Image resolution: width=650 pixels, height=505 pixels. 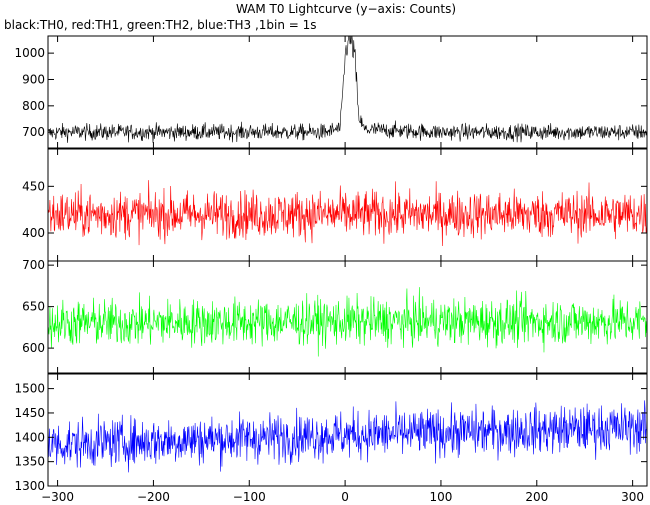 I want to click on chart-title: WAM T0 Lightcurve (y−axis: Counts), so click(x=346, y=9).